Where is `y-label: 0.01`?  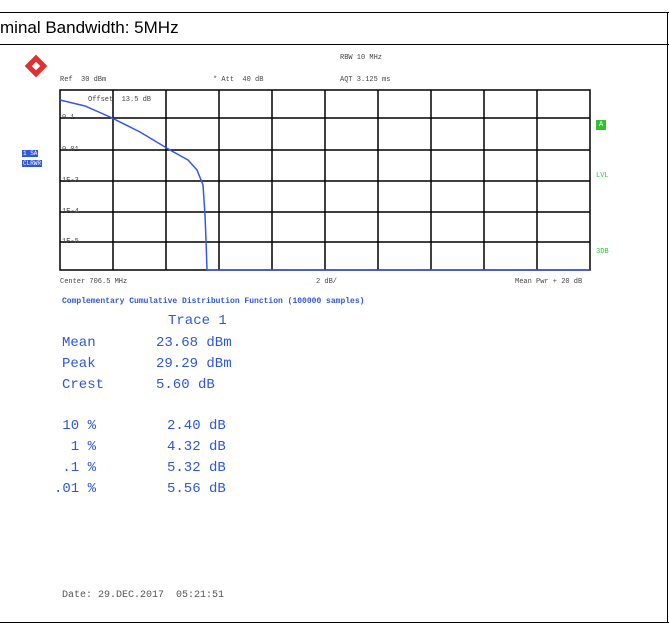 y-label: 0.01 is located at coordinates (70, 150).